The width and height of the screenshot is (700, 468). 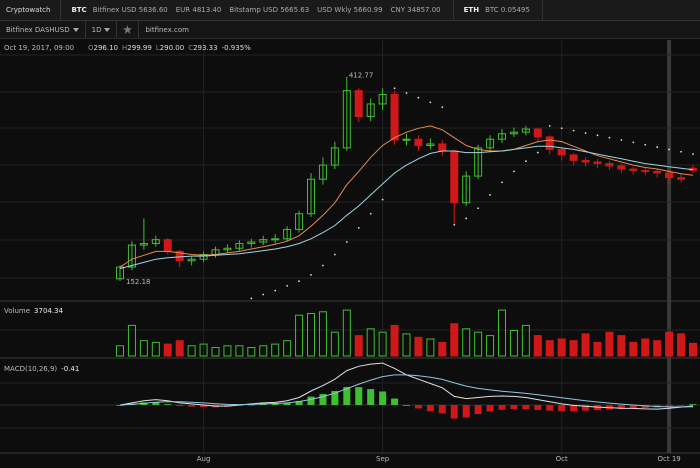 I want to click on quote: USD Wkly 5660.99, so click(x=353, y=10).